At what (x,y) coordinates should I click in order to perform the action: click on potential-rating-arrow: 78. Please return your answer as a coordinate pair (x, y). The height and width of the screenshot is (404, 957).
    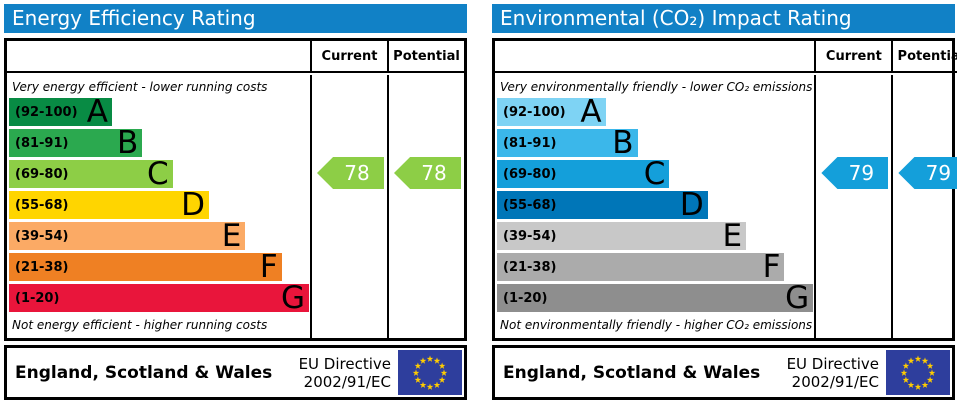
    Looking at the image, I should click on (427, 173).